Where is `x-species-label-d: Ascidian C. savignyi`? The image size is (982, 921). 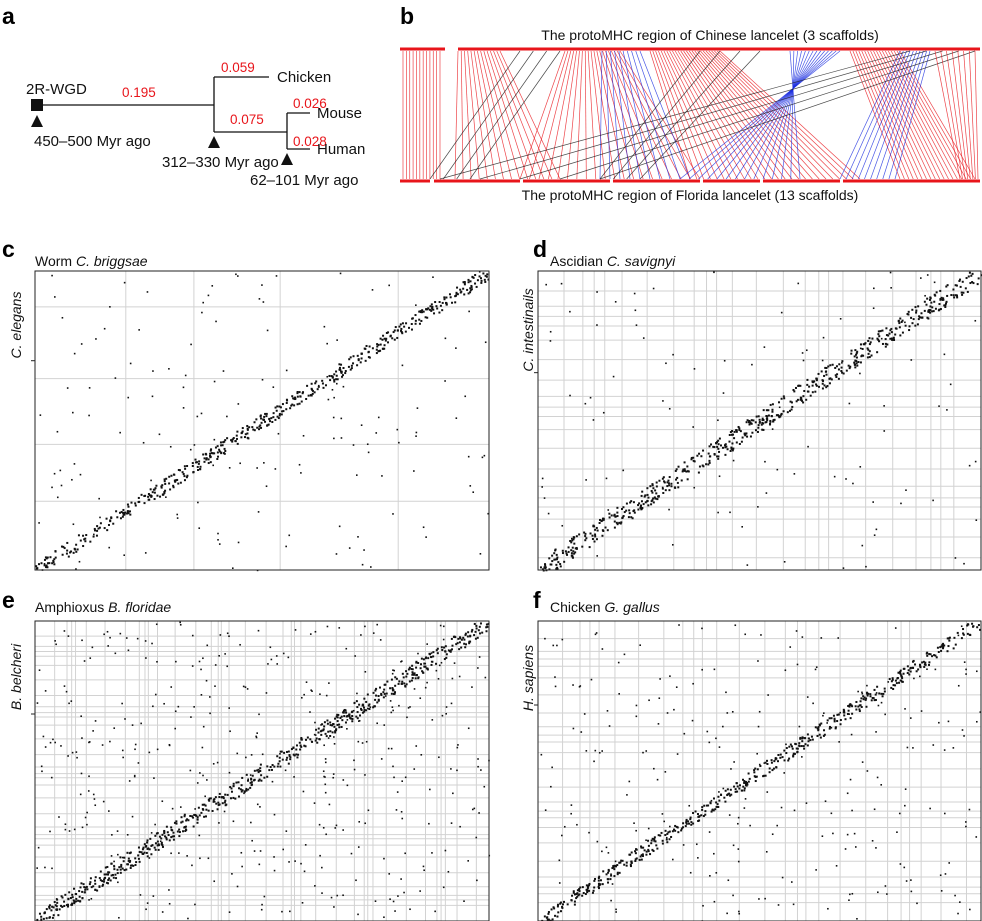
x-species-label-d: Ascidian C. savignyi is located at coordinates (613, 261).